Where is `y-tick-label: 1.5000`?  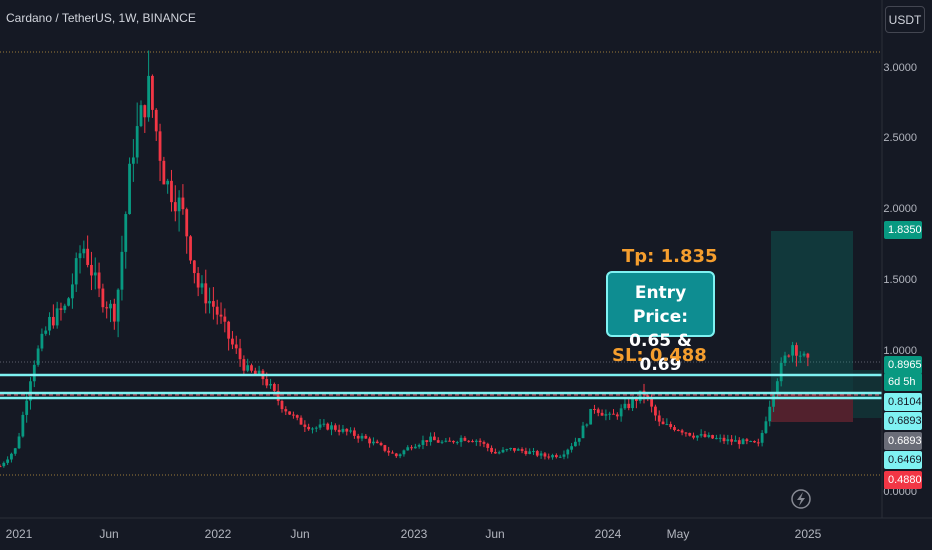 y-tick-label: 1.5000 is located at coordinates (900, 280).